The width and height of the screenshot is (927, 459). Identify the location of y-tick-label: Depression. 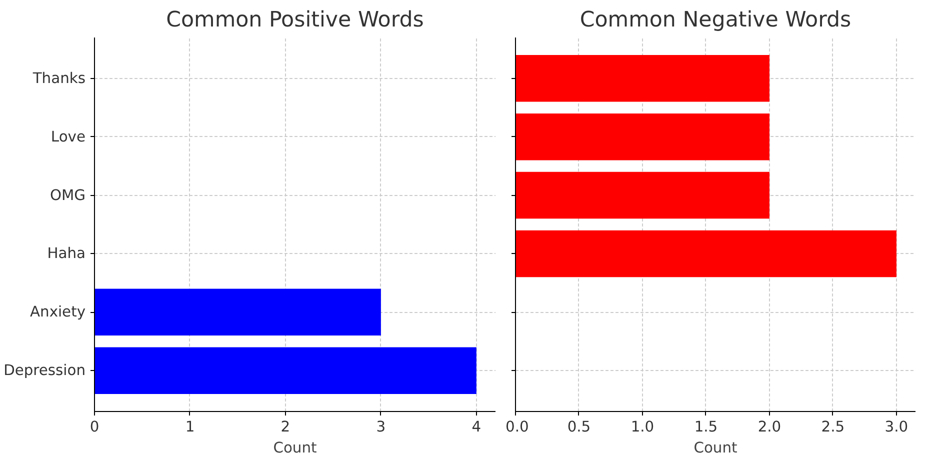
(45, 371).